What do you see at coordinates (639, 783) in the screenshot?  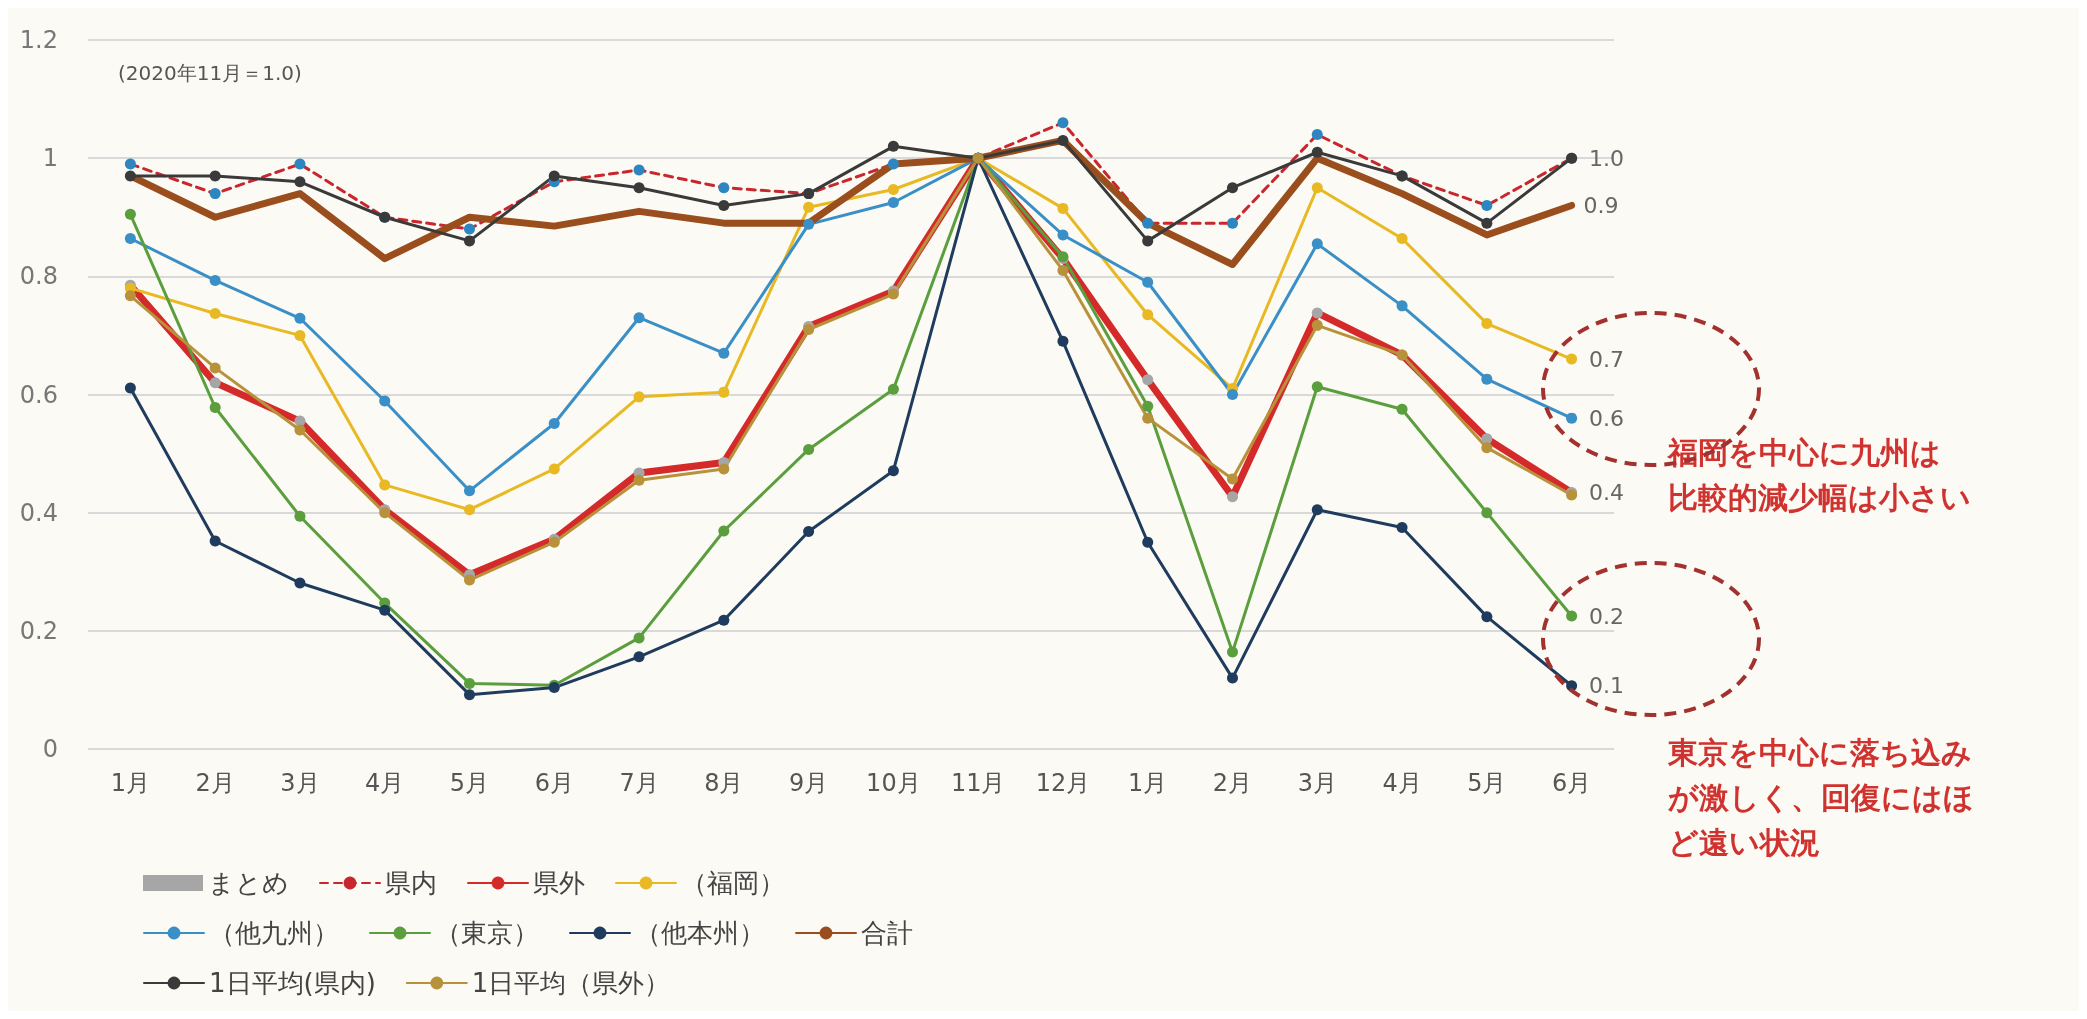 I see `x-tick-label: 7月` at bounding box center [639, 783].